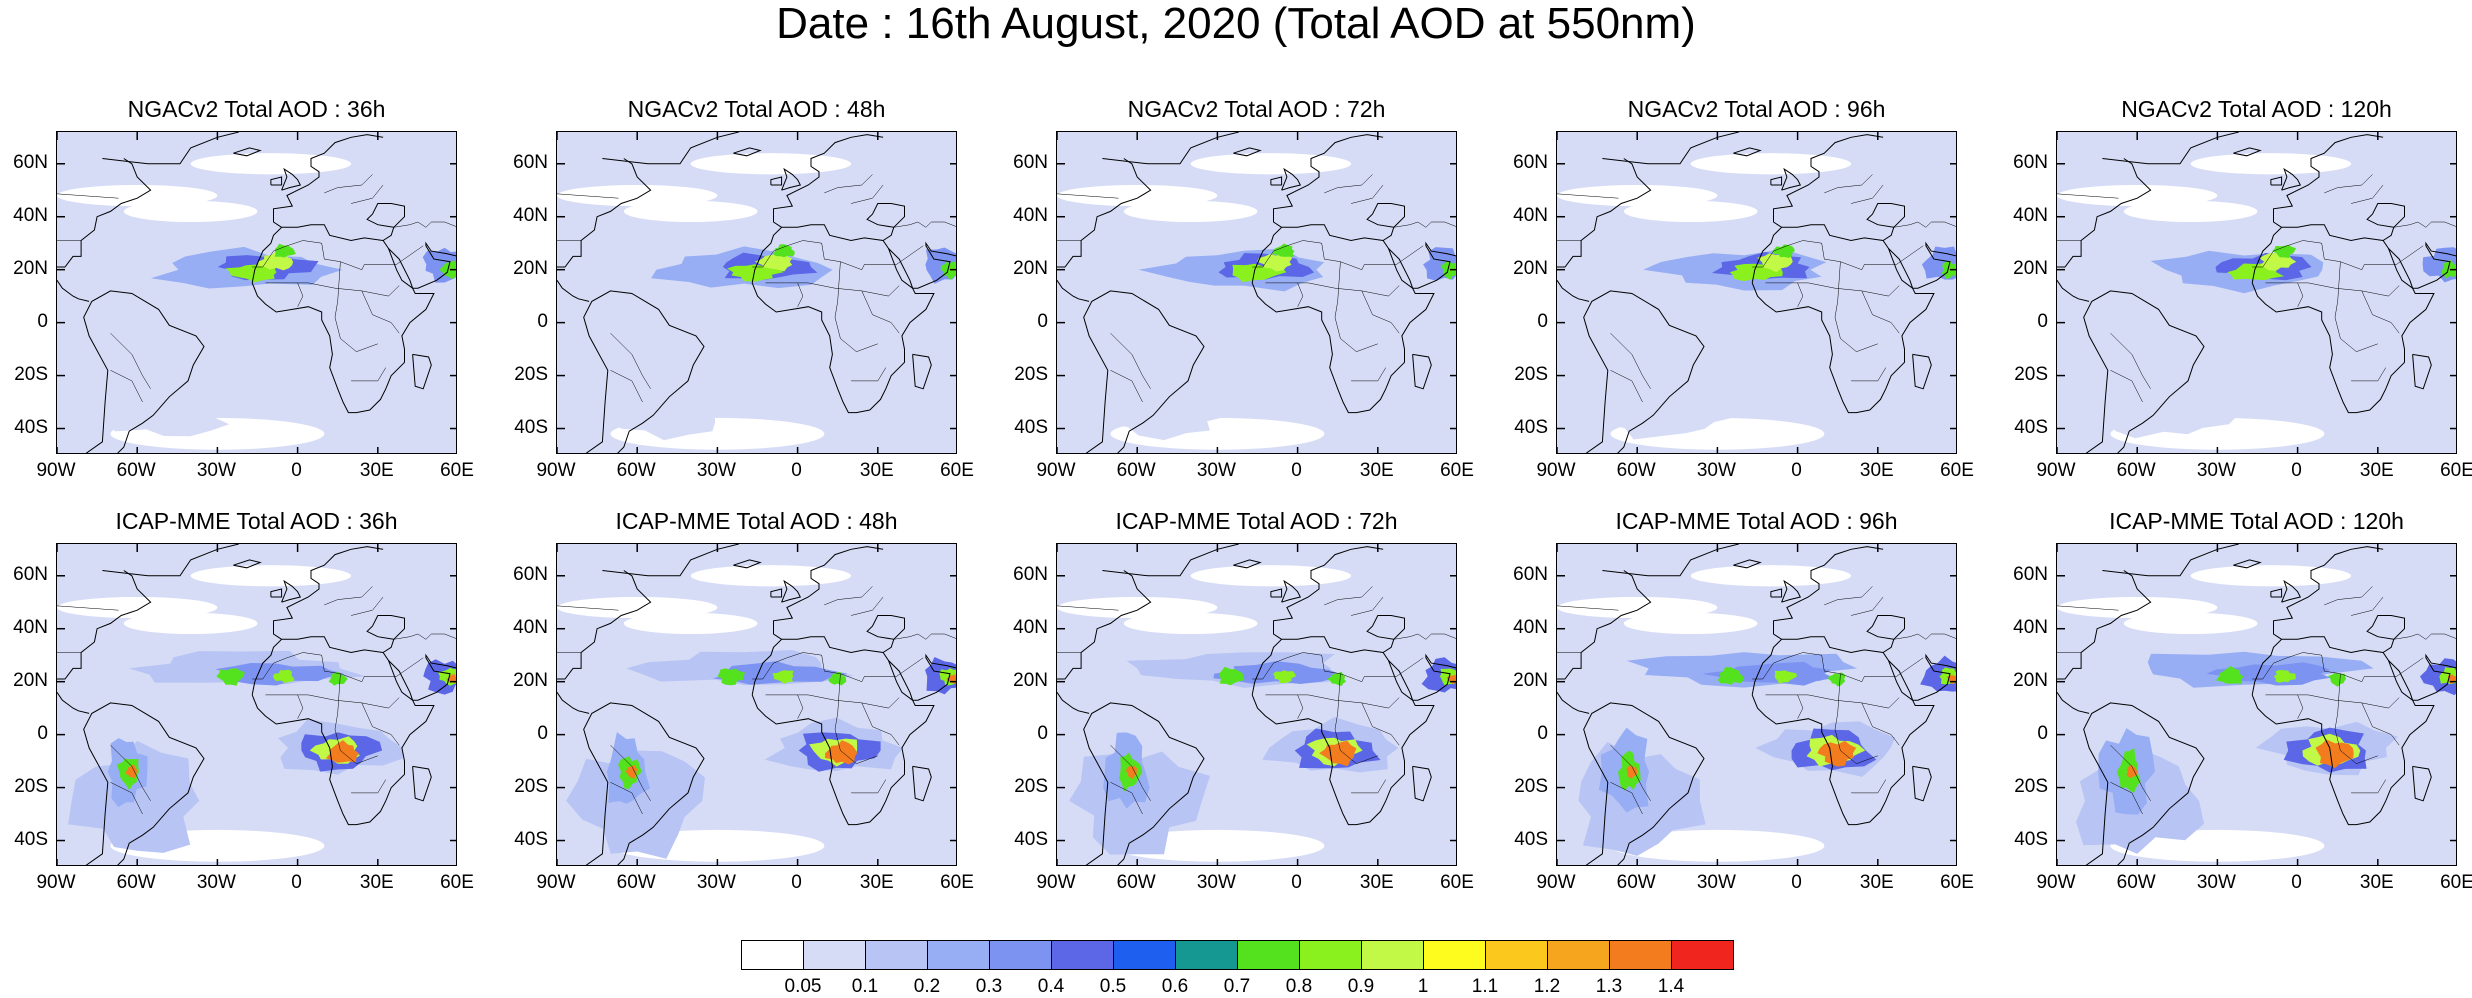 The height and width of the screenshot is (998, 2472). What do you see at coordinates (2296, 470) in the screenshot?
I see `x-tick-label: 0` at bounding box center [2296, 470].